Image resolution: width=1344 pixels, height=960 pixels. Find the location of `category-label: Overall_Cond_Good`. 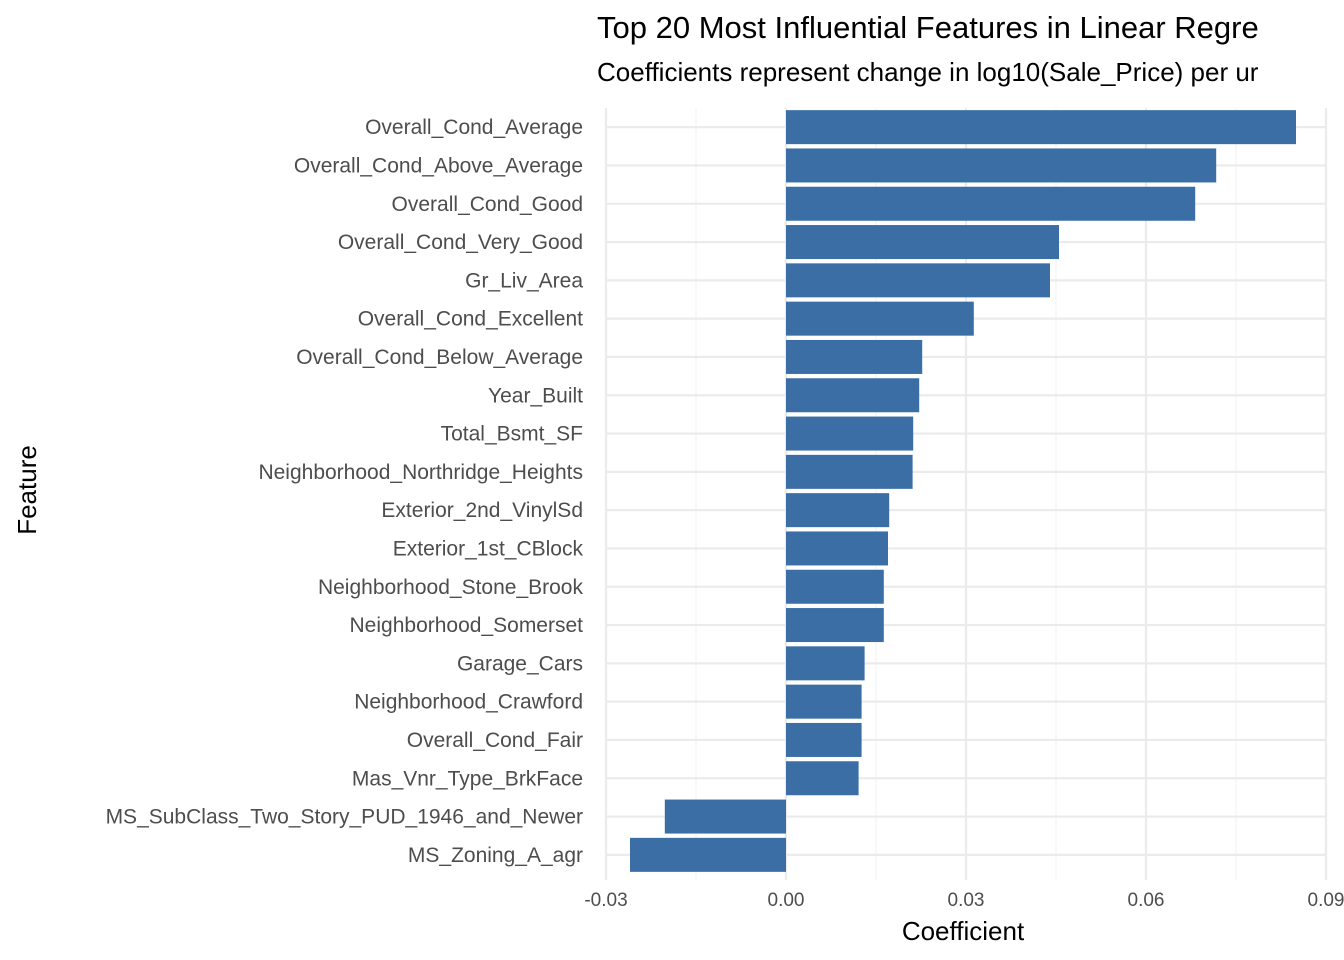

category-label: Overall_Cond_Good is located at coordinates (487, 204).